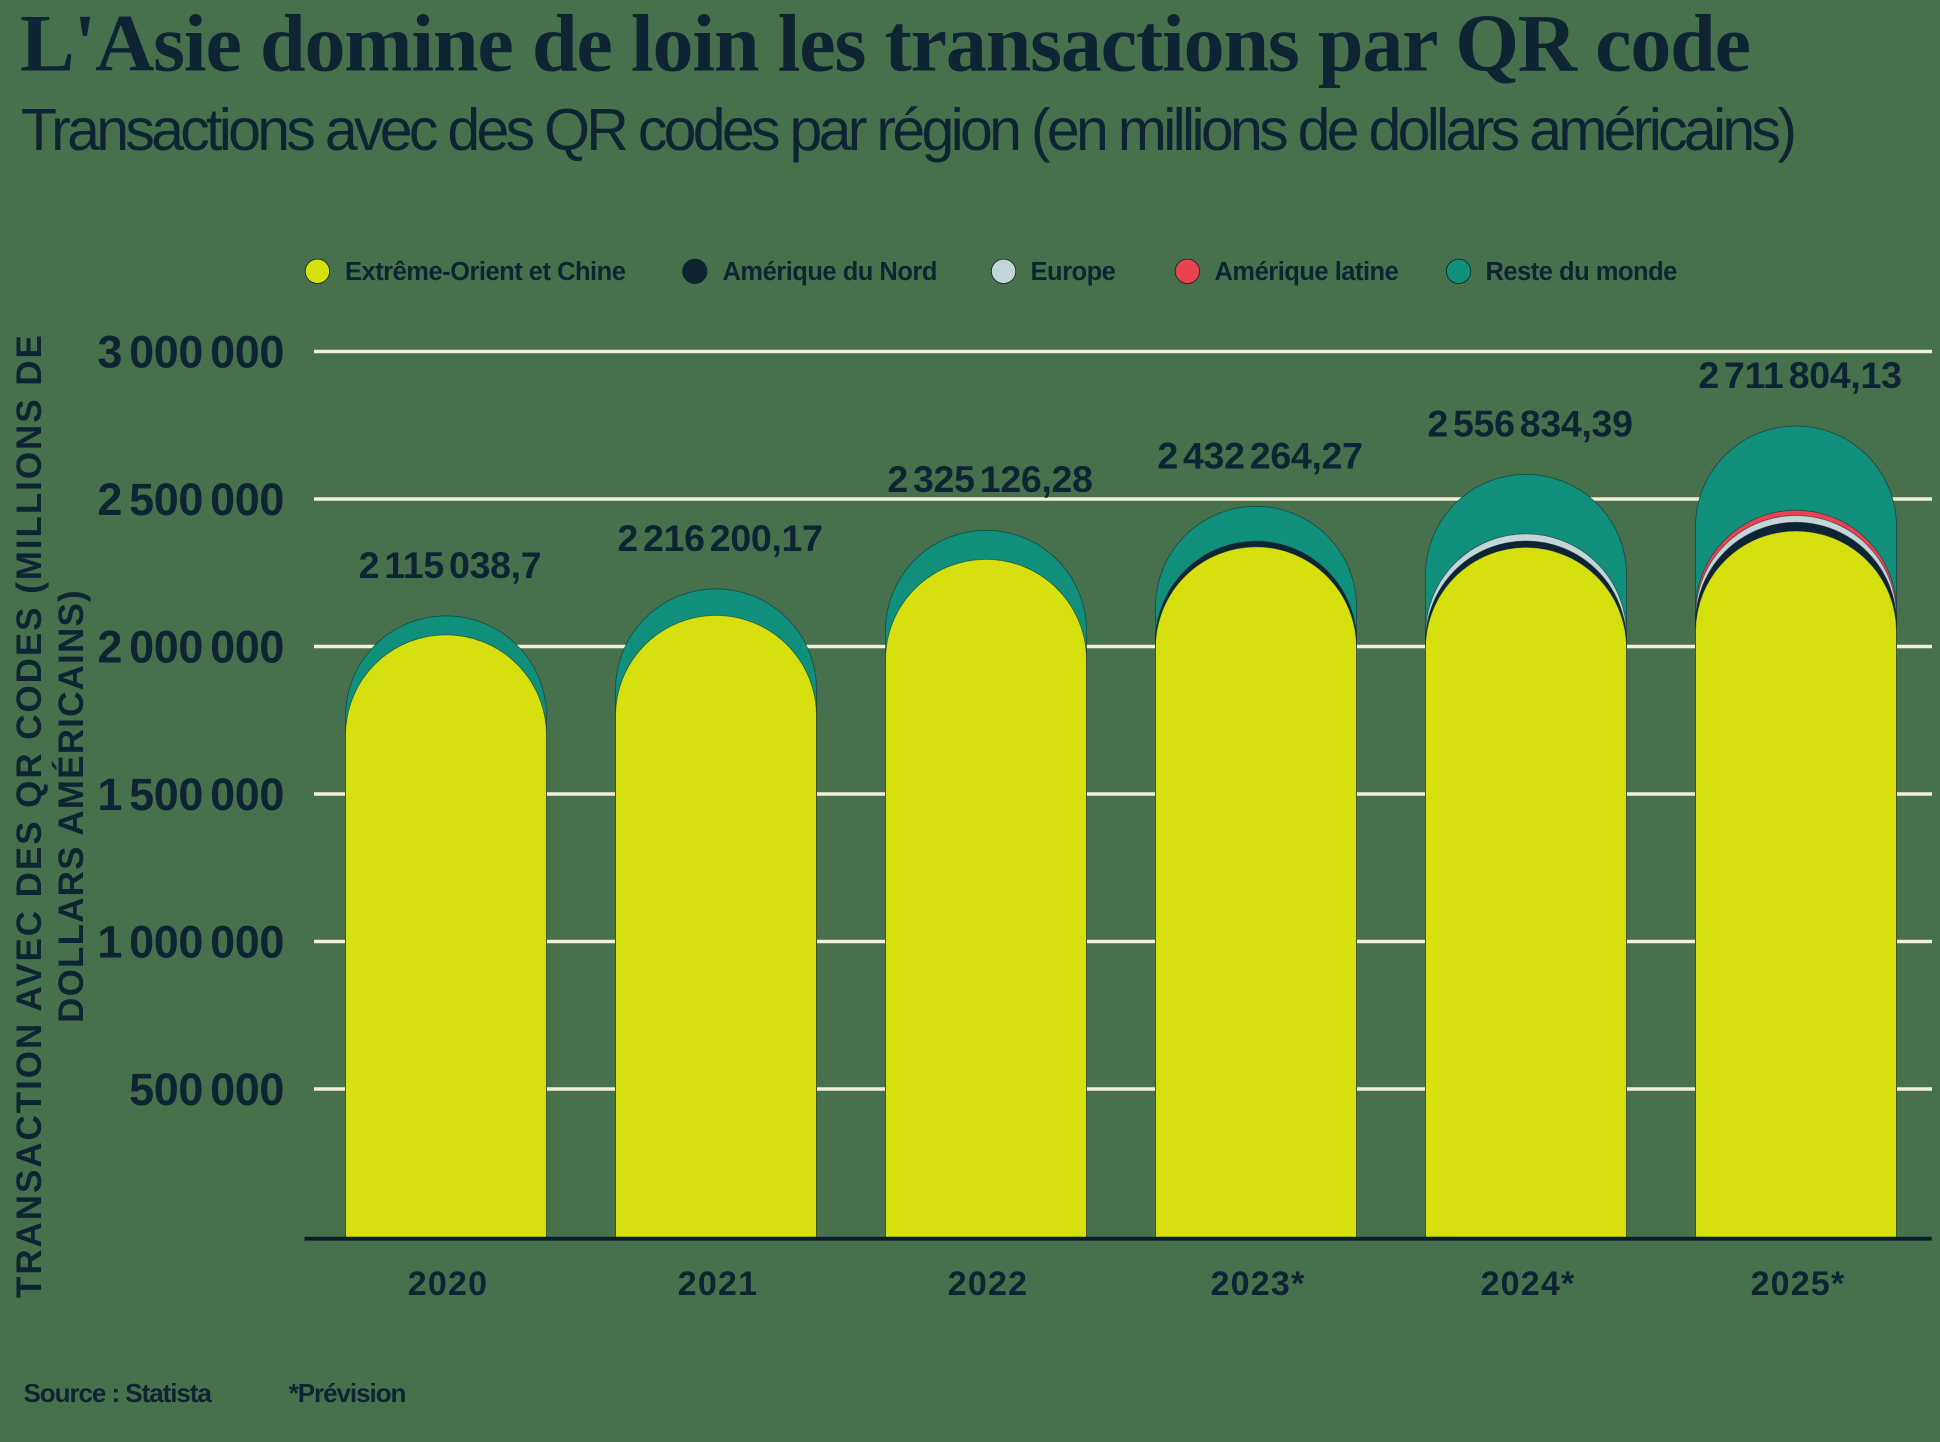 The height and width of the screenshot is (1442, 1940). Describe the element at coordinates (450, 565) in the screenshot. I see `svg-text: 2 115 038,7` at that location.